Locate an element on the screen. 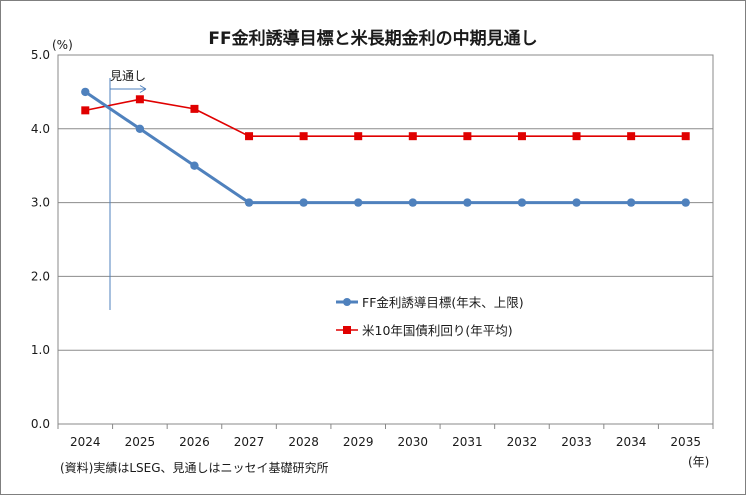 This screenshot has width=746, height=495. x-tick-label: 2027 is located at coordinates (249, 442).